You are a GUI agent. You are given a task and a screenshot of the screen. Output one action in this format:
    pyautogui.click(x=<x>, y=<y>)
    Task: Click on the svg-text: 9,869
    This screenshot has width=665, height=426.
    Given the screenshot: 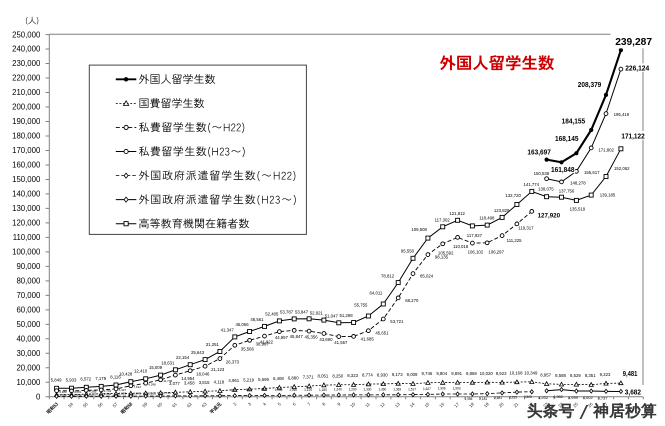 What is the action you would take?
    pyautogui.click(x=471, y=373)
    